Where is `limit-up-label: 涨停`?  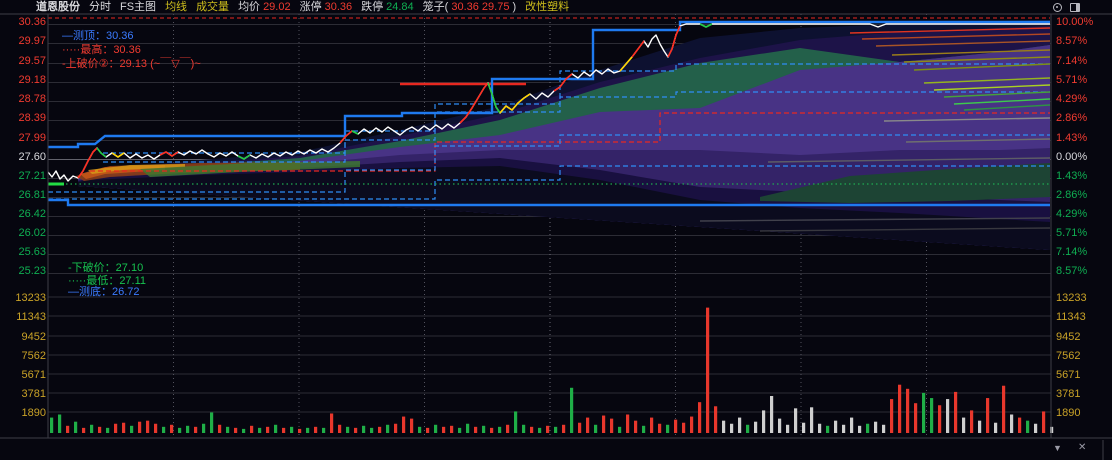 limit-up-label: 涨停 is located at coordinates (310, 7).